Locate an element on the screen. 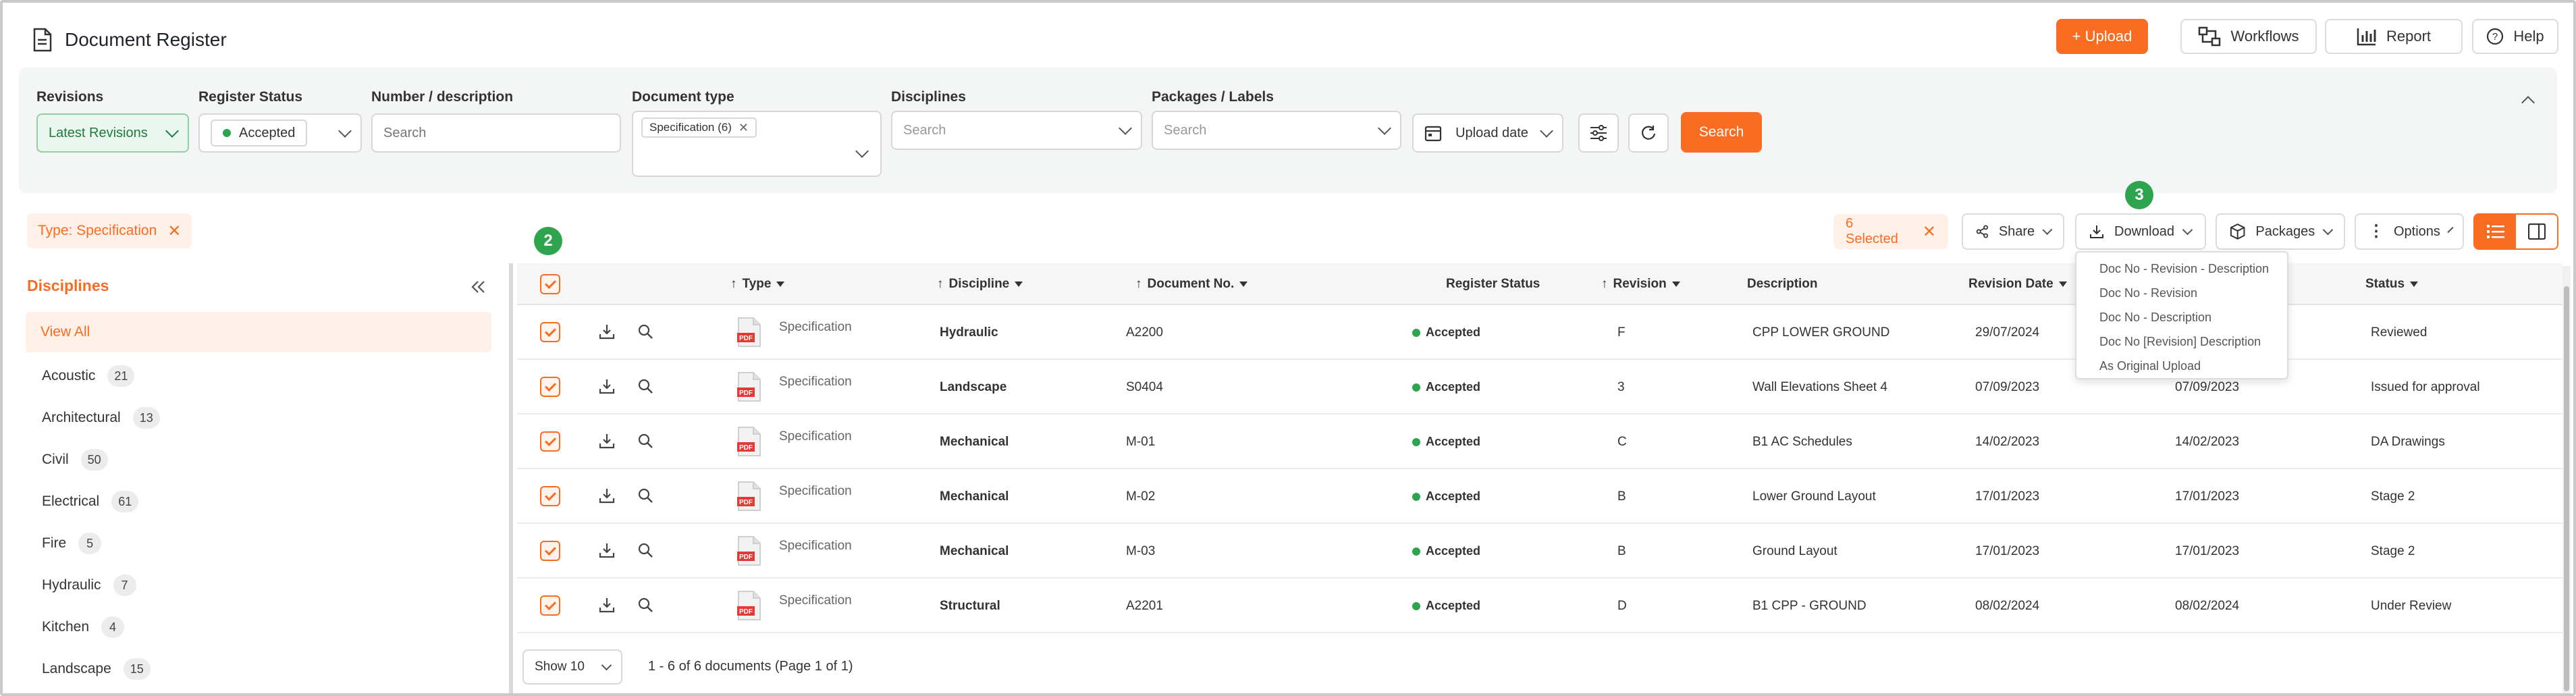 The image size is (2576, 696). svg-text: PDF is located at coordinates (746, 338).